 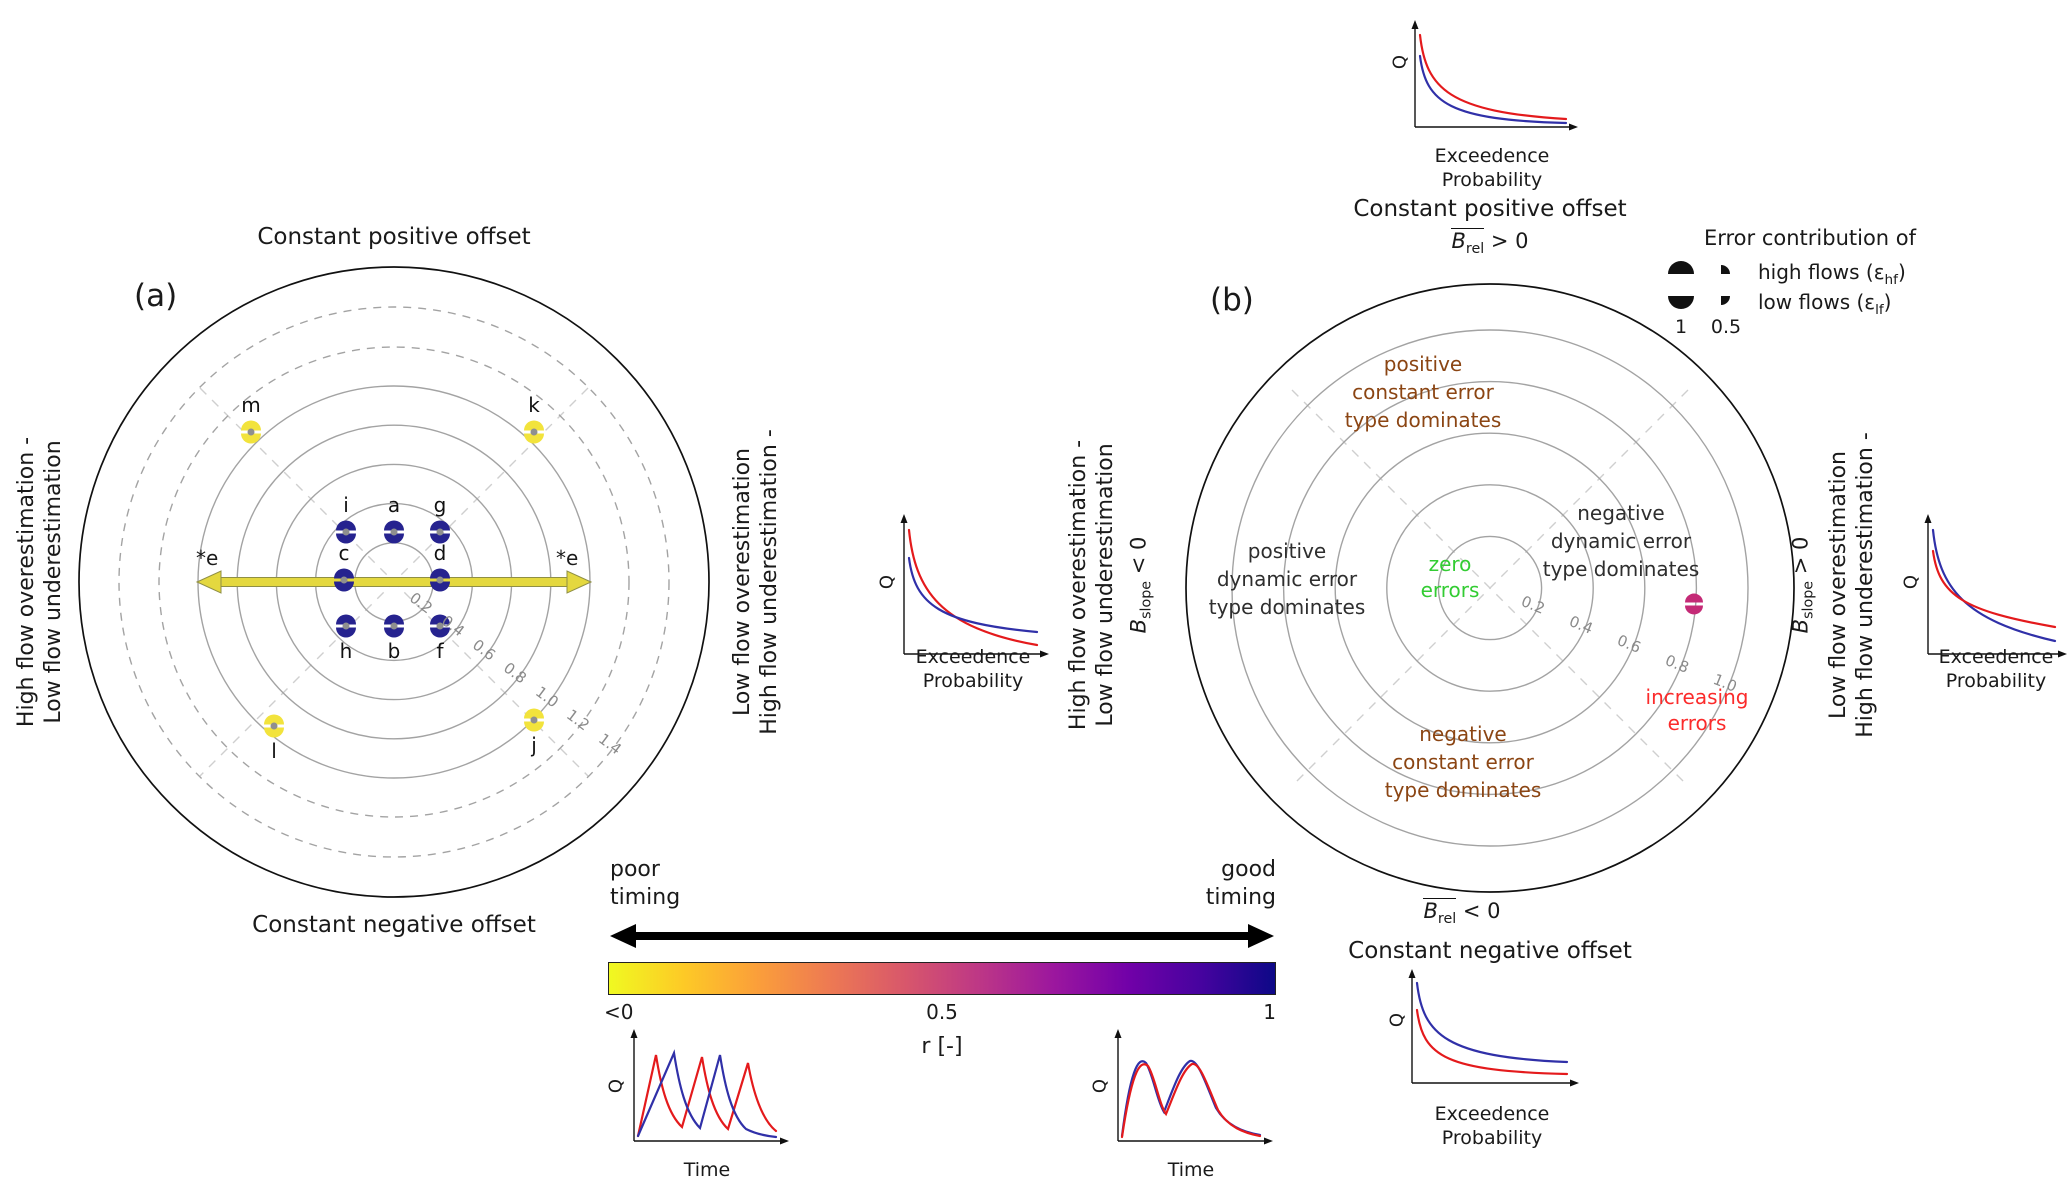 I want to click on grid-circle, so click(x=1490, y=588).